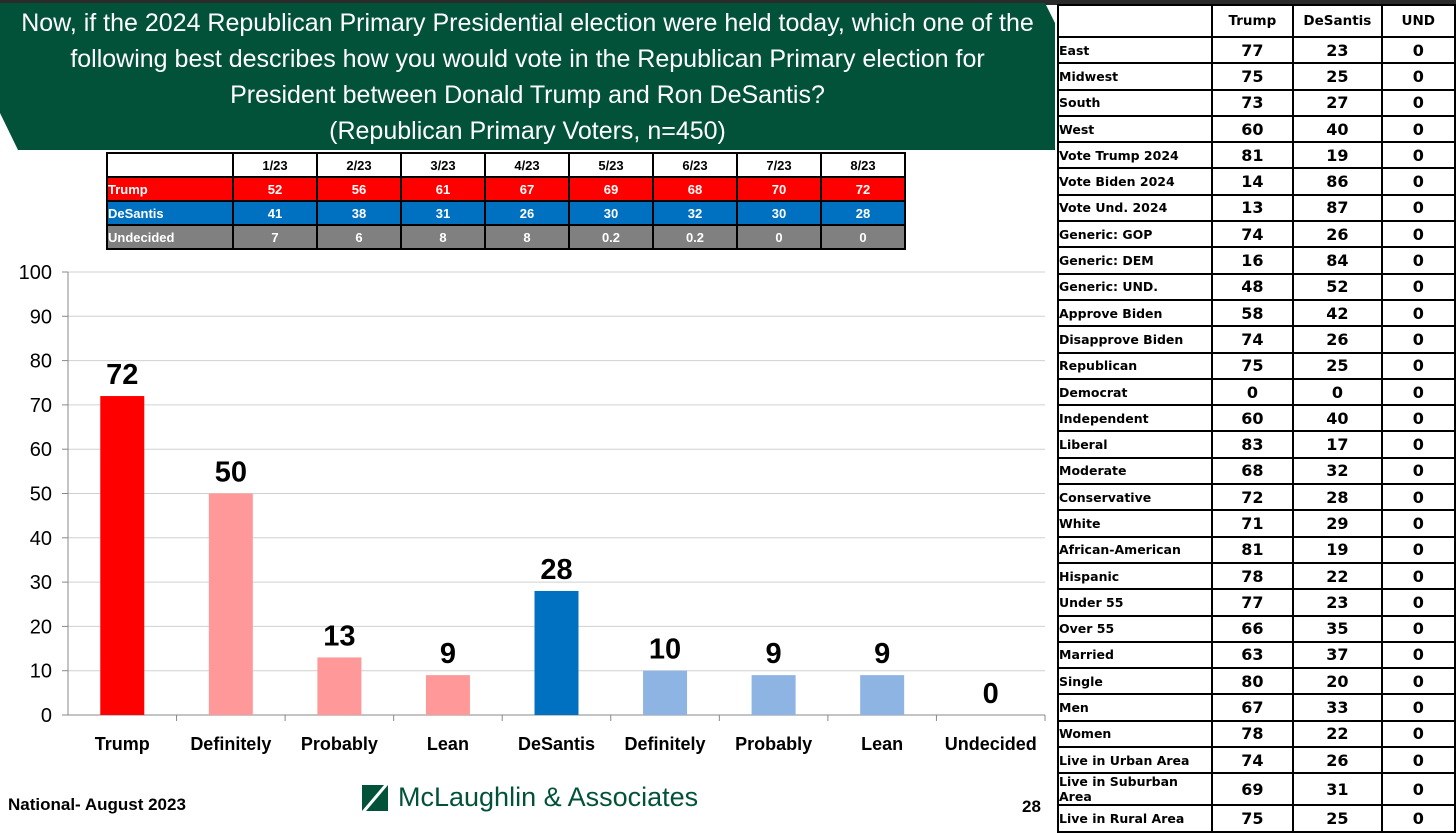  What do you see at coordinates (275, 213) in the screenshot?
I see `trend-cell: 41` at bounding box center [275, 213].